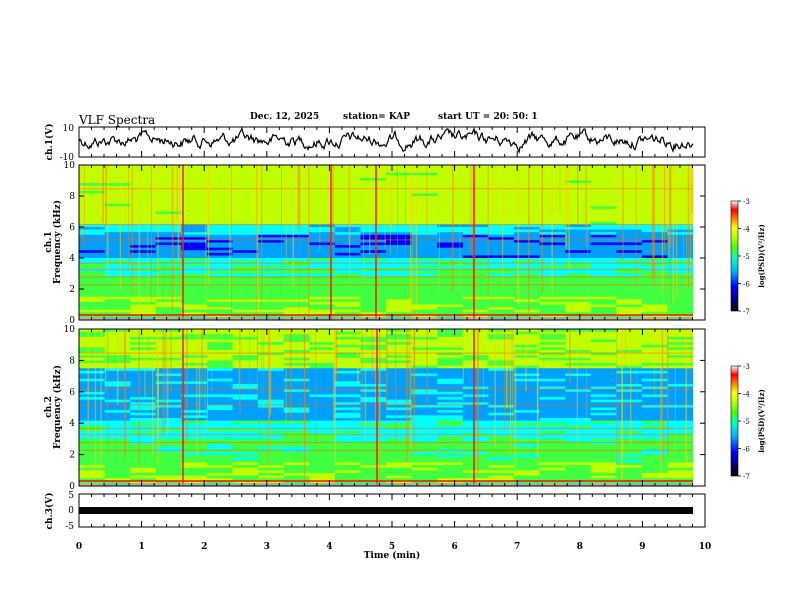 The width and height of the screenshot is (792, 612). Describe the element at coordinates (49, 142) in the screenshot. I see `ch1-ylabel: ch.1(V)` at that location.